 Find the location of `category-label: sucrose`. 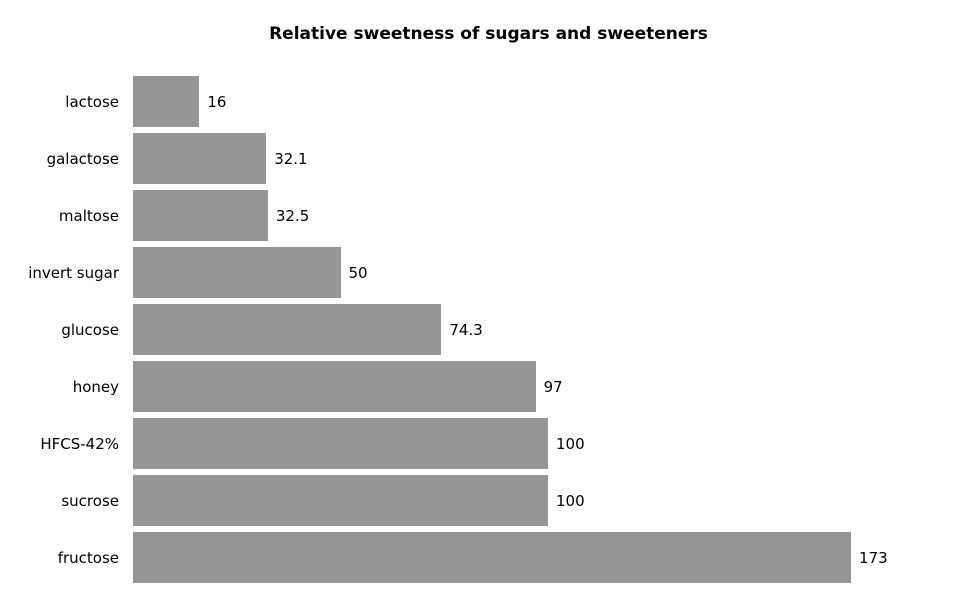

category-label: sucrose is located at coordinates (90, 500).